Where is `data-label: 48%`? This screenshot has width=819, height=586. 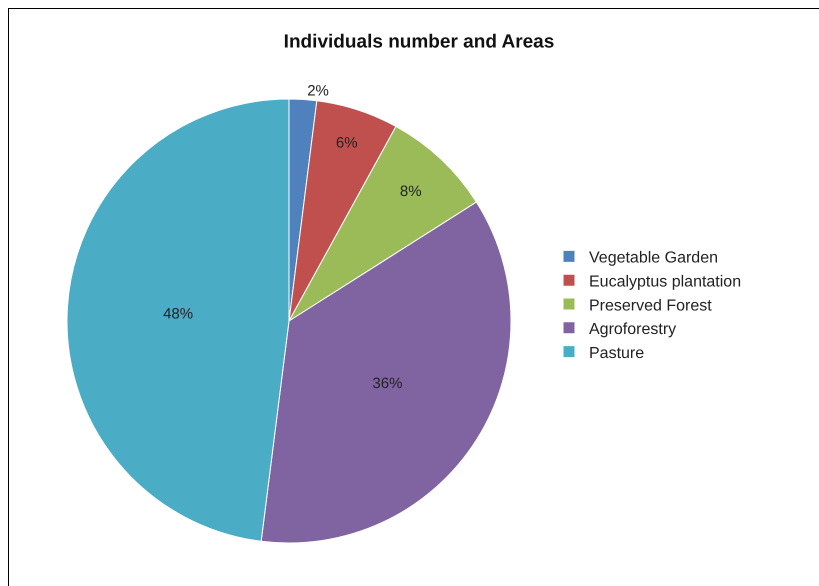 data-label: 48% is located at coordinates (178, 314).